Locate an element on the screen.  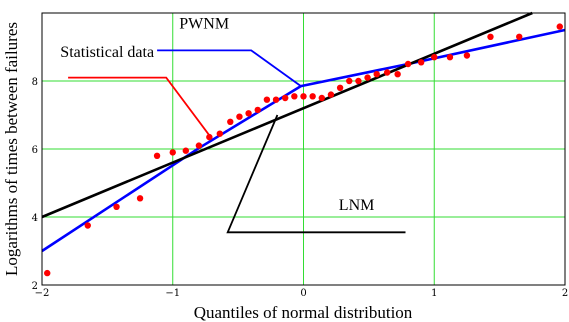
x-tick-label: 1 is located at coordinates (434, 293).